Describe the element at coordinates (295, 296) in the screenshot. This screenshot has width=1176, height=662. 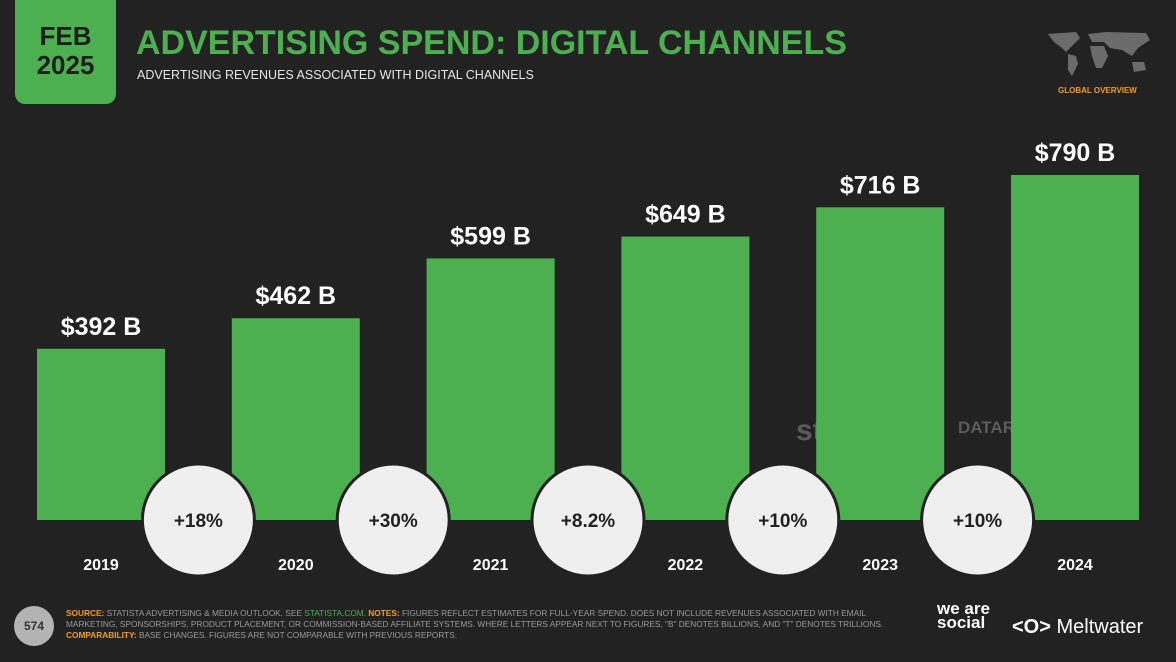
I see `value-label: $462 B` at that location.